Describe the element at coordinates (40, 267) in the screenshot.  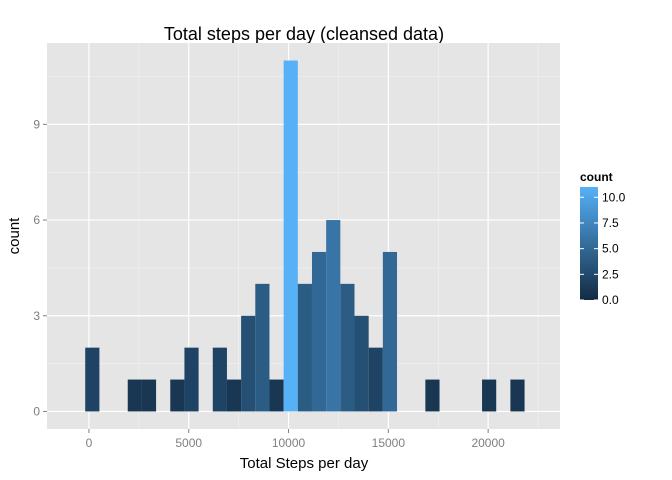
I see `y-axis-ticks: 0 3 6 9` at that location.